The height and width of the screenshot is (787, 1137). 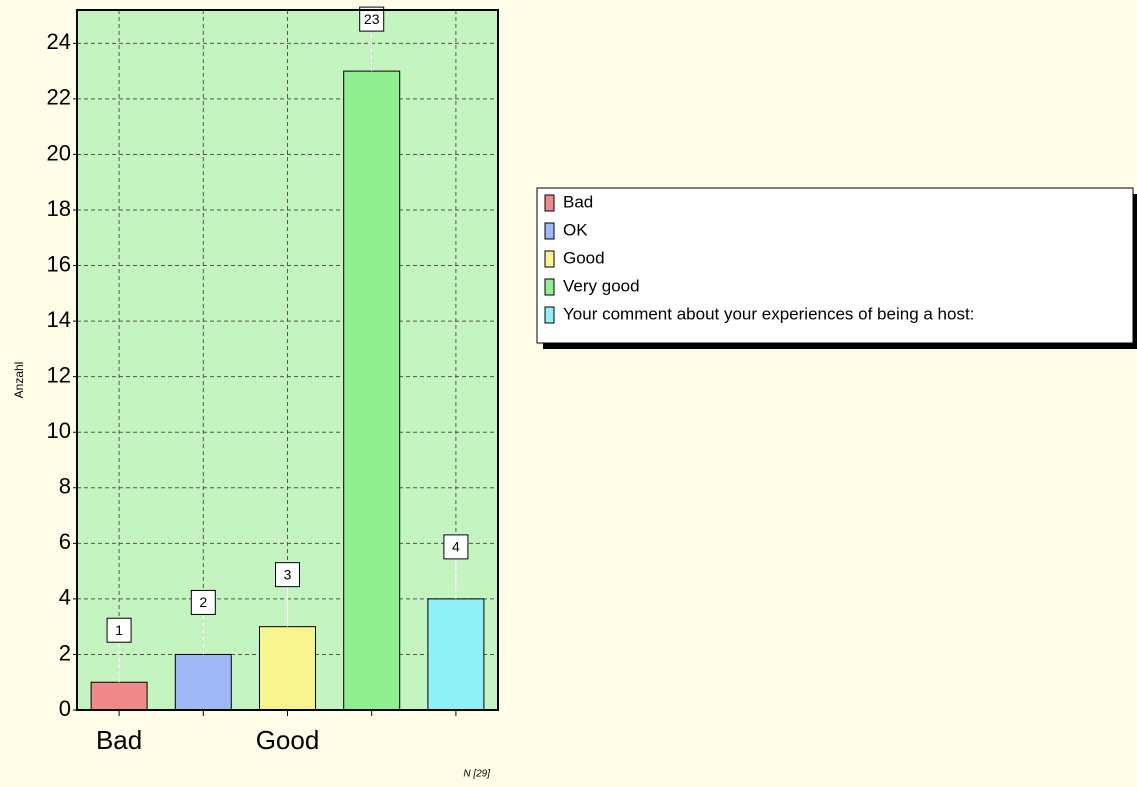 What do you see at coordinates (601, 285) in the screenshot?
I see `legend-label: Very good` at bounding box center [601, 285].